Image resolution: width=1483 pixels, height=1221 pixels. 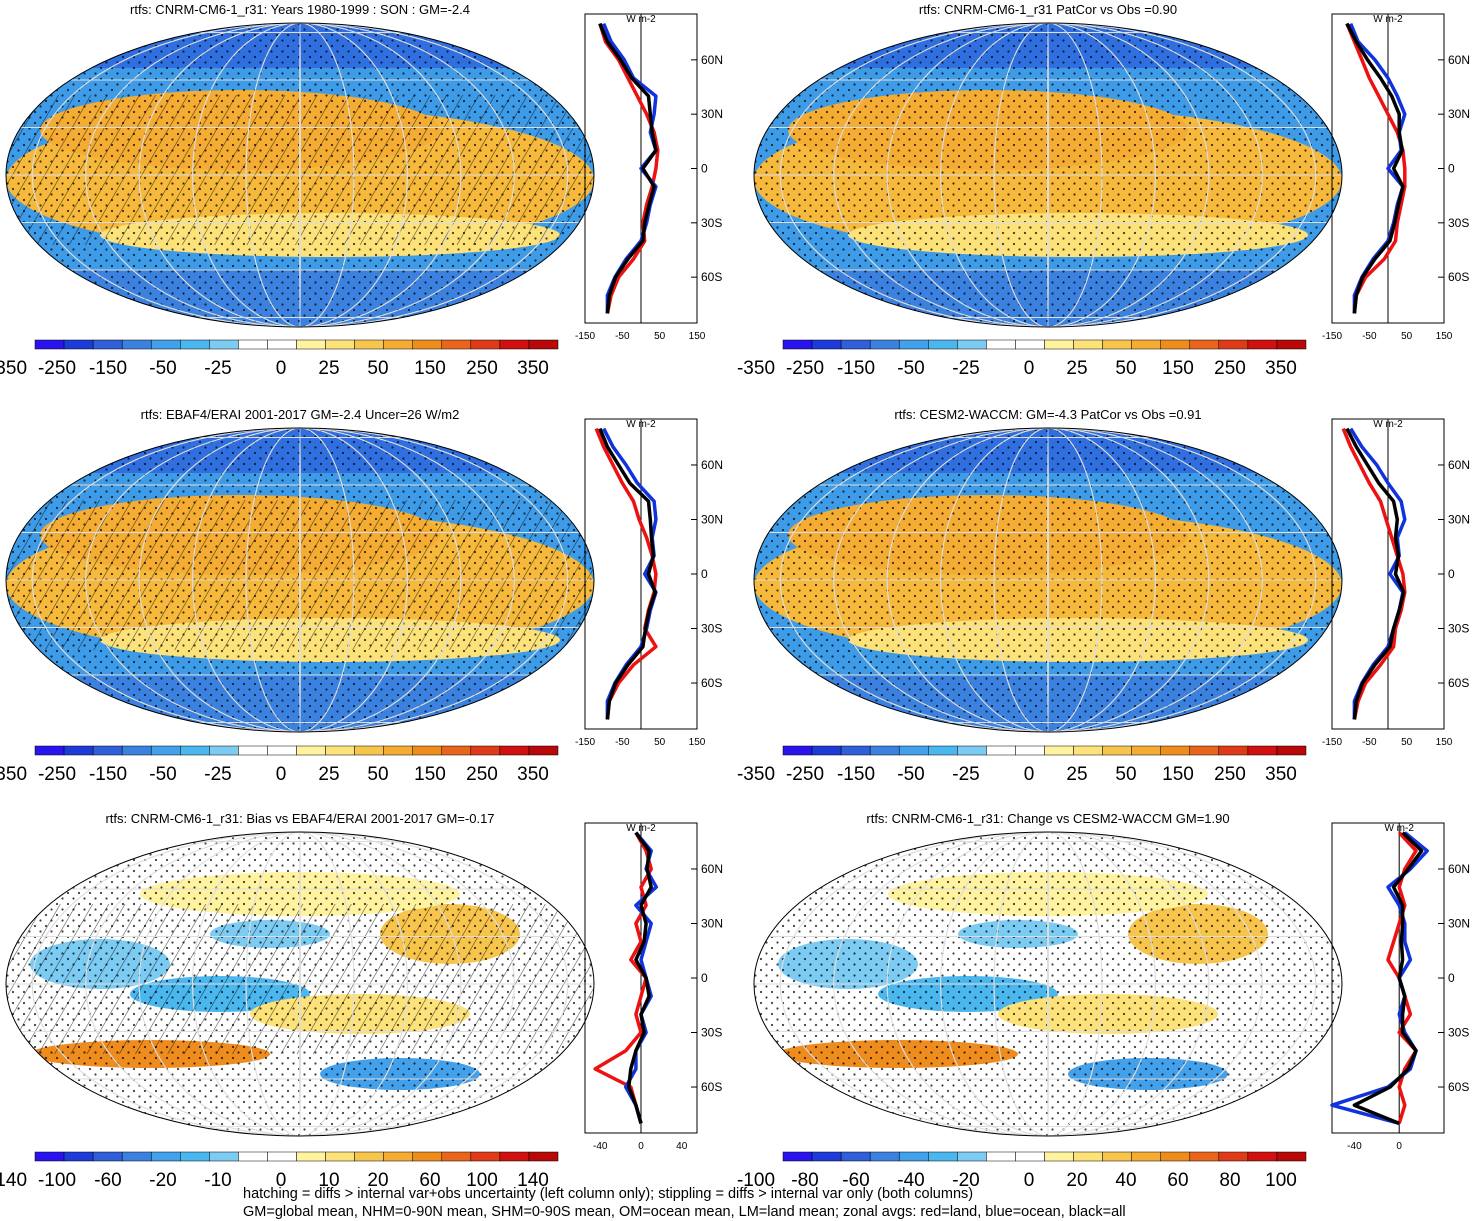 What do you see at coordinates (626, 573) in the screenshot?
I see `zonal-land-curve` at bounding box center [626, 573].